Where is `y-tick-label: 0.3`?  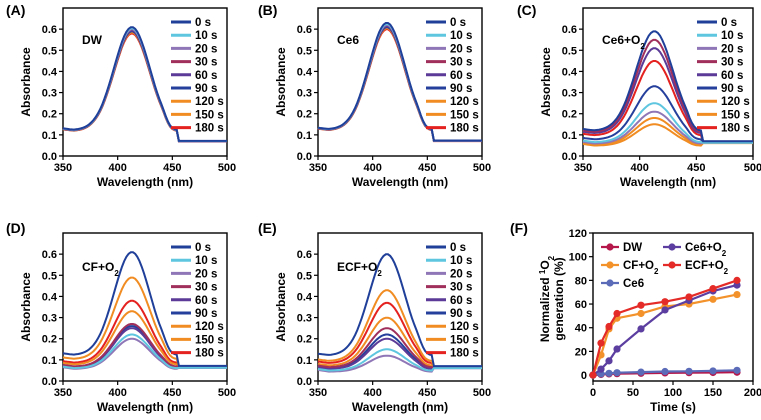
y-tick-label: 0.3 is located at coordinates (49, 319).